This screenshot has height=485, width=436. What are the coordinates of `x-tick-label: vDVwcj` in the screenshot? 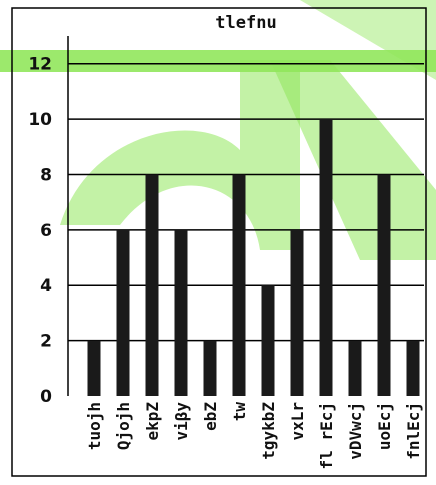 It's located at (355, 431).